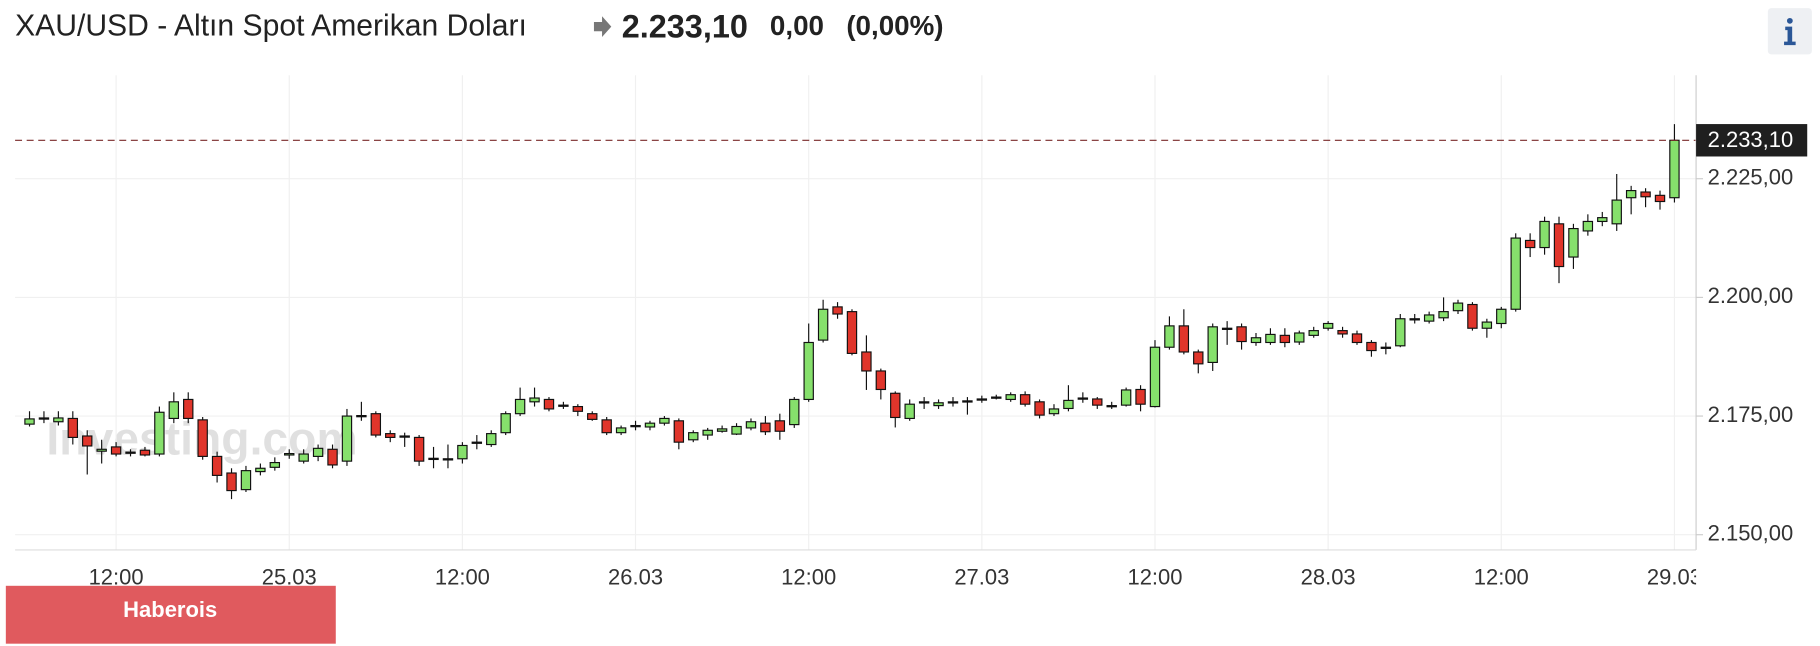 Image resolution: width=1820 pixels, height=646 pixels. I want to click on y-tick-label: 2.200,00, so click(1751, 295).